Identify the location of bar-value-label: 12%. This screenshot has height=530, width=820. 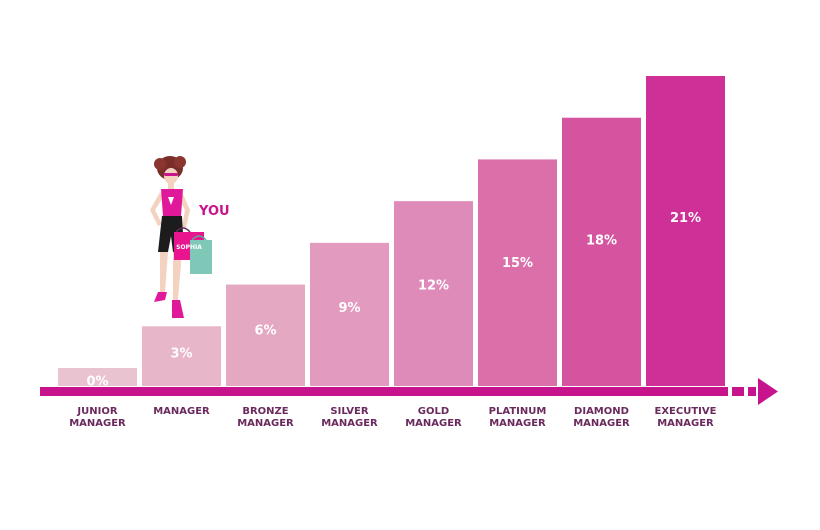
(433, 286).